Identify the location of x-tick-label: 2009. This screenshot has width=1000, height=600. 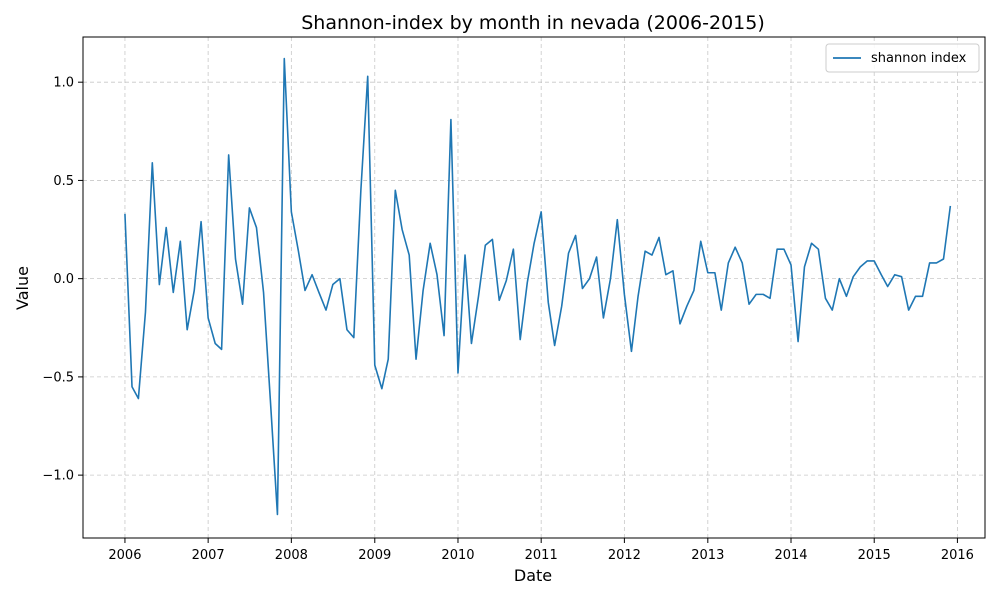
(374, 555).